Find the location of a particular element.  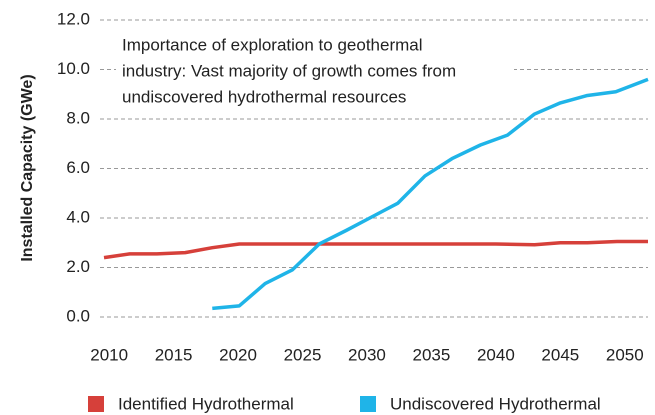

y-tick-label: 2.0 is located at coordinates (78, 266).